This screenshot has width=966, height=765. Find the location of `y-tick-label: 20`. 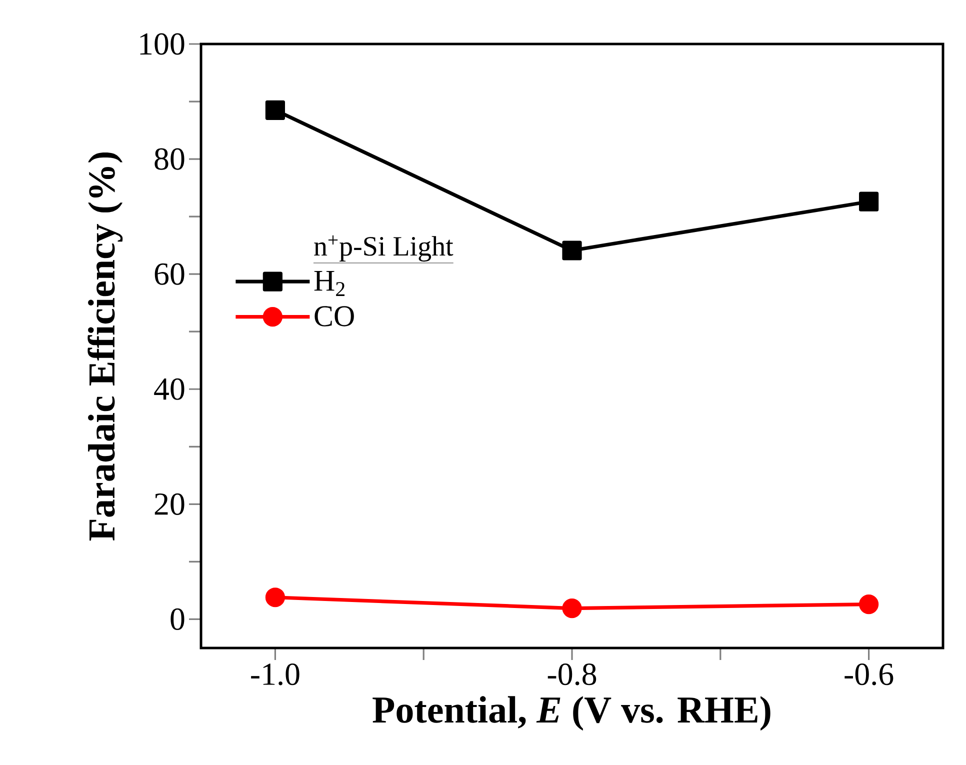

y-tick-label: 20 is located at coordinates (169, 504).